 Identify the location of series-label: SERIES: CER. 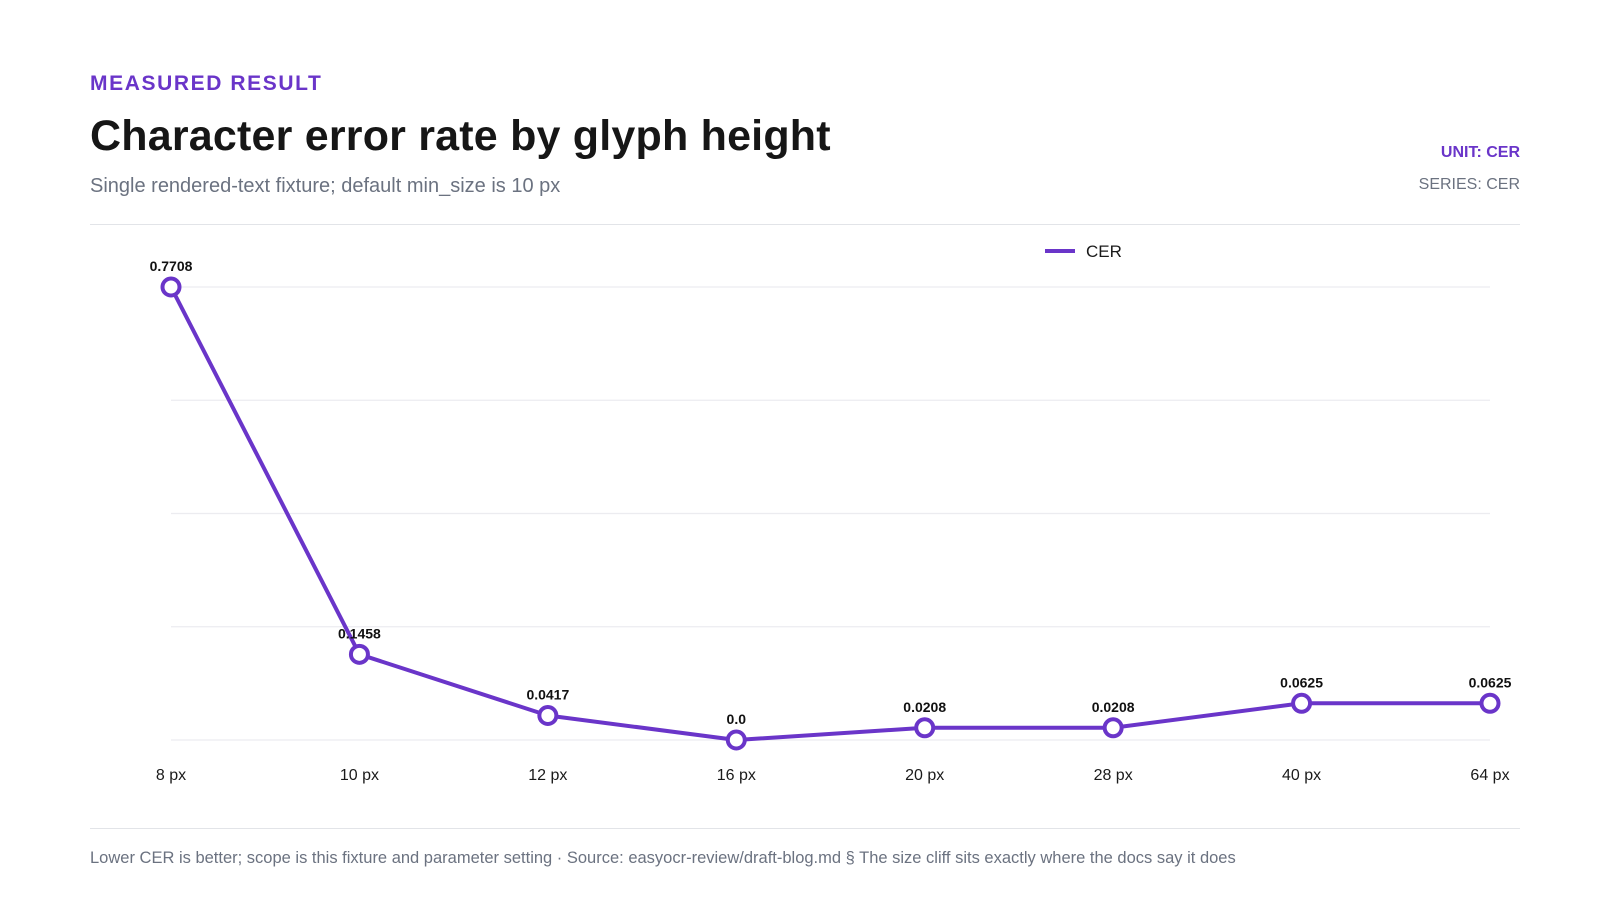
(1469, 184).